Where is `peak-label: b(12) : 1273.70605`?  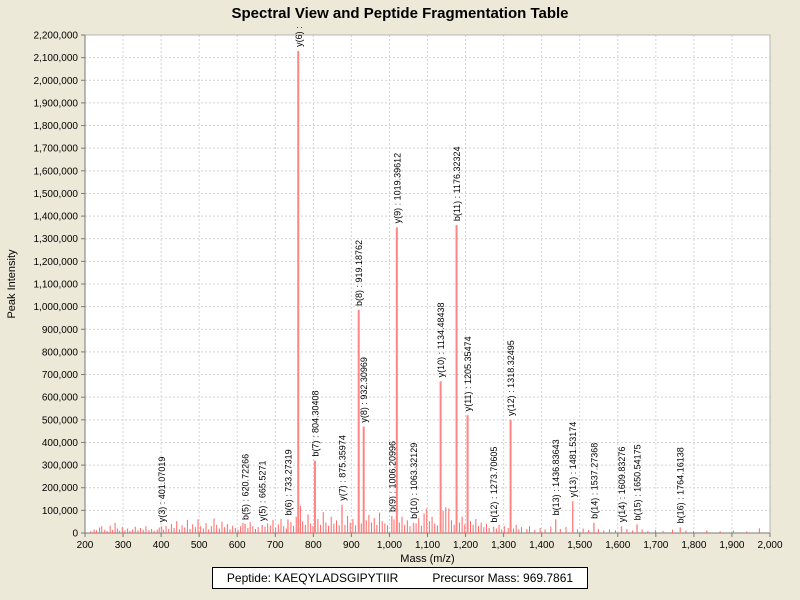 peak-label: b(12) : 1273.70605 is located at coordinates (494, 485).